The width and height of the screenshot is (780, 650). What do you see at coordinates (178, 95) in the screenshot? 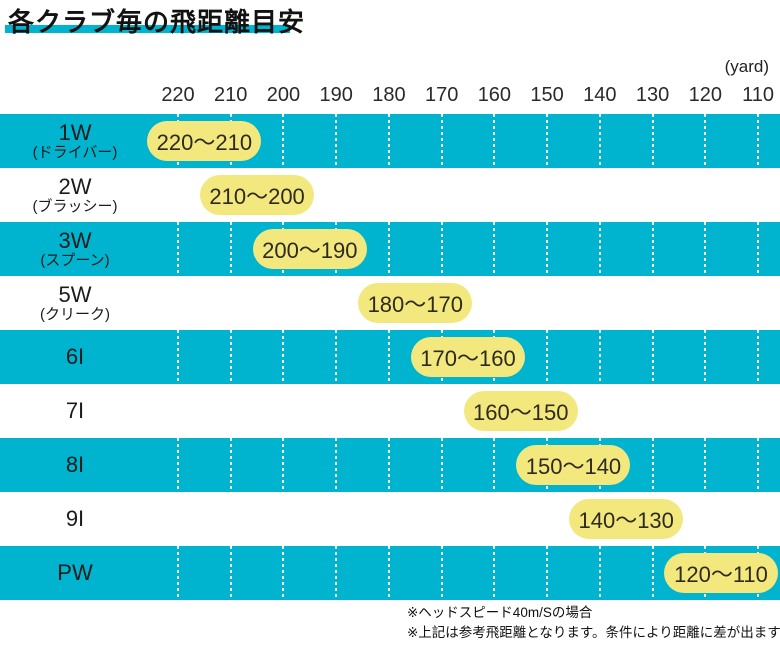
I see `axis-tick-label: 220` at bounding box center [178, 95].